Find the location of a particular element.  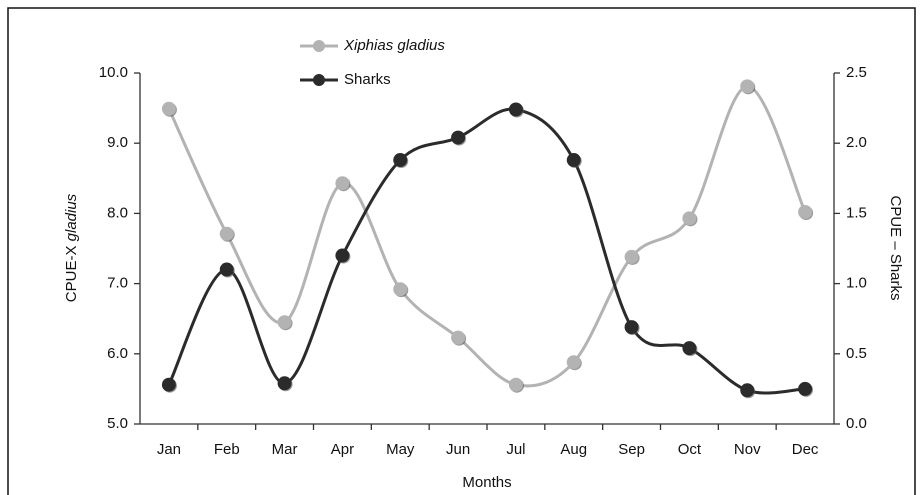

x-tick-label: Jul is located at coordinates (515, 449).